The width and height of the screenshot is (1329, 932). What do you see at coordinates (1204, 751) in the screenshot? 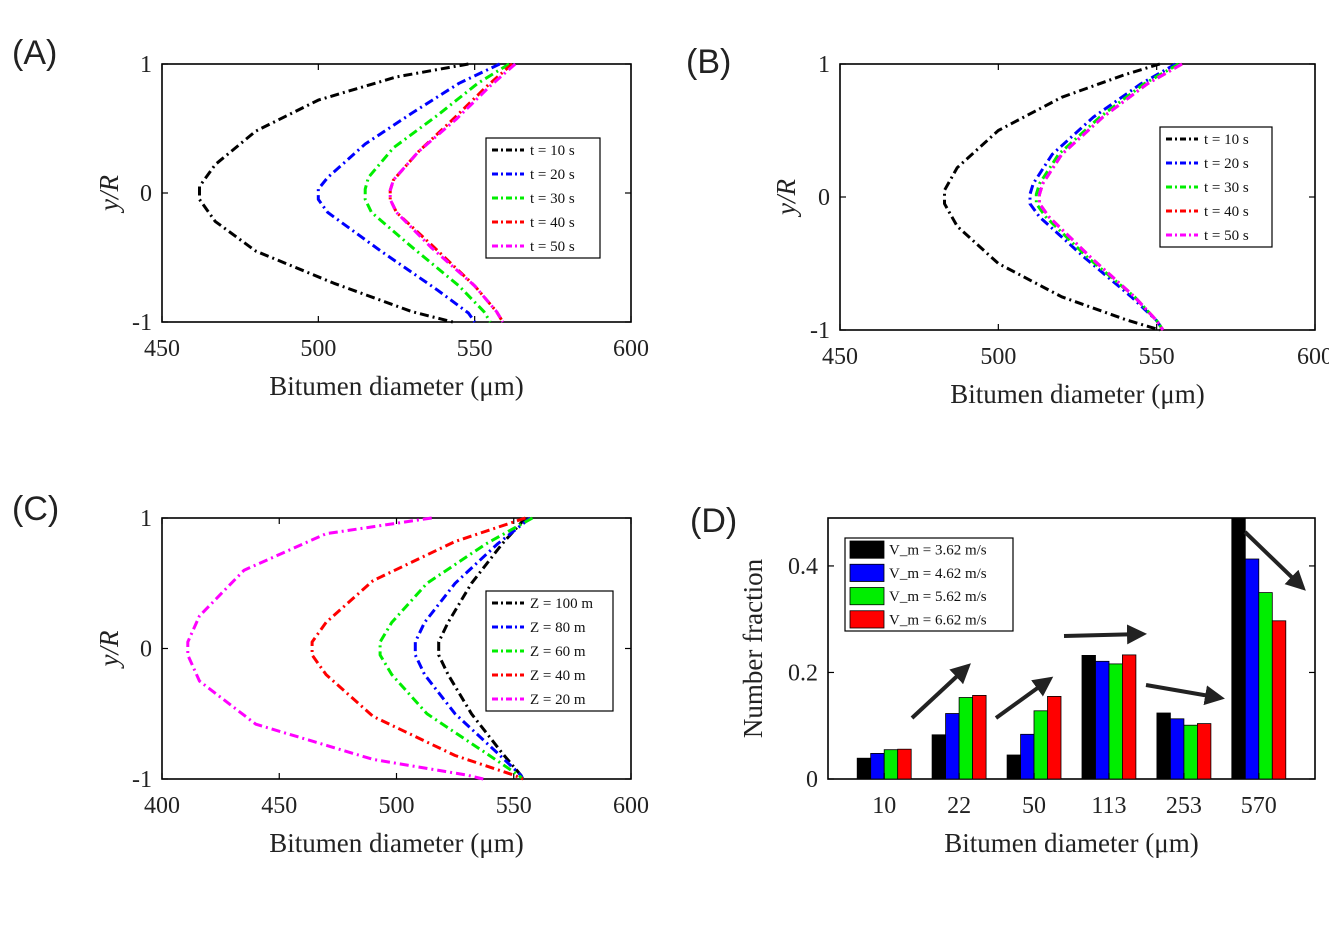
I see `bar-253-s4` at bounding box center [1204, 751].